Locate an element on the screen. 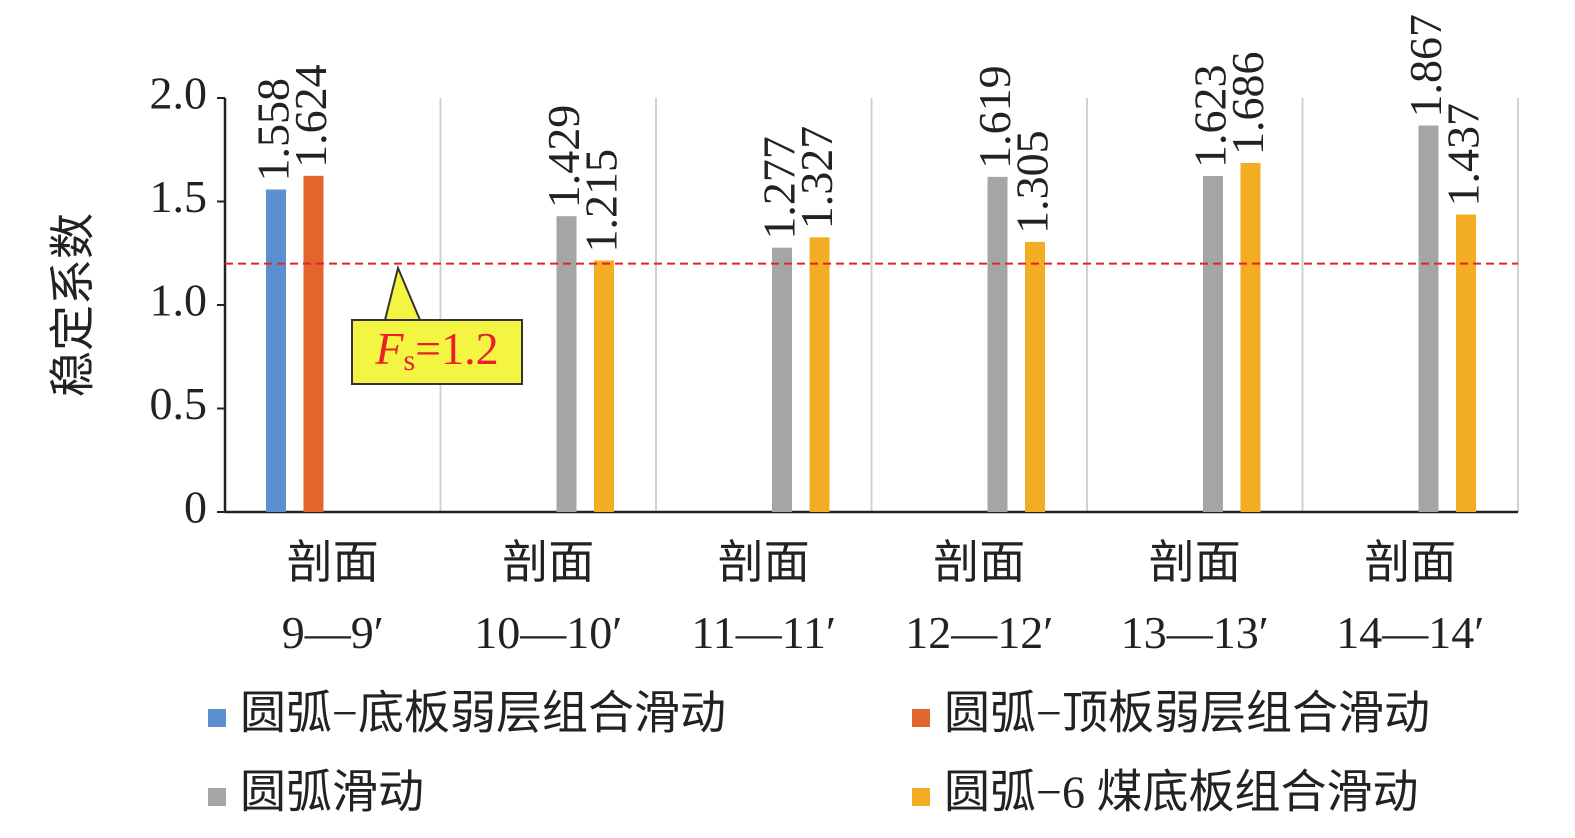  value-label: 1.305 is located at coordinates (1032, 182).